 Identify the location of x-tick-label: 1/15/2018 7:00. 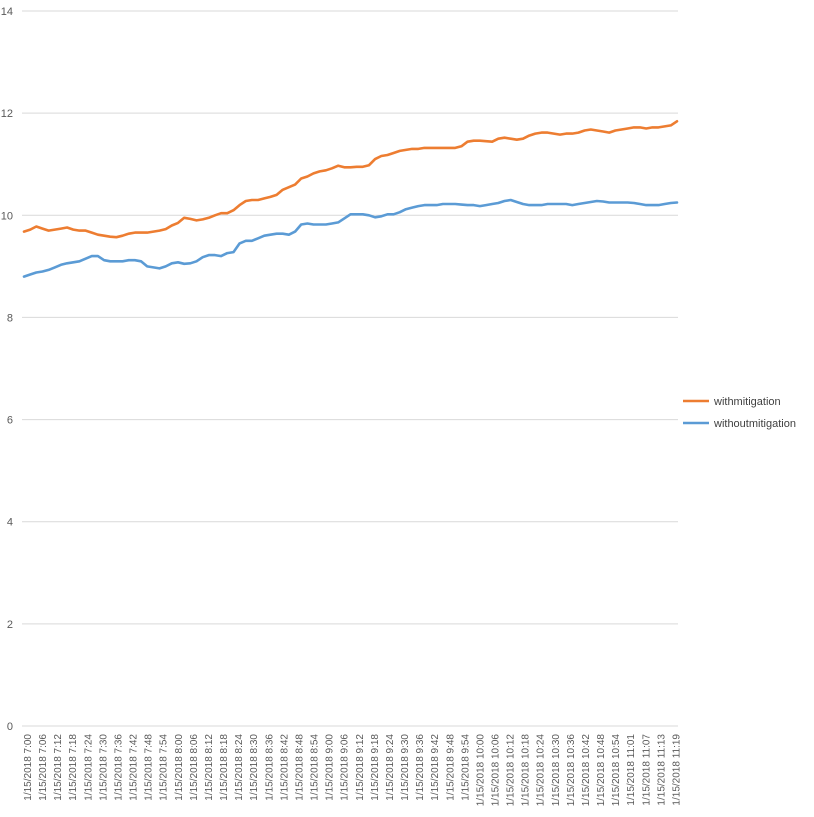
(28, 767).